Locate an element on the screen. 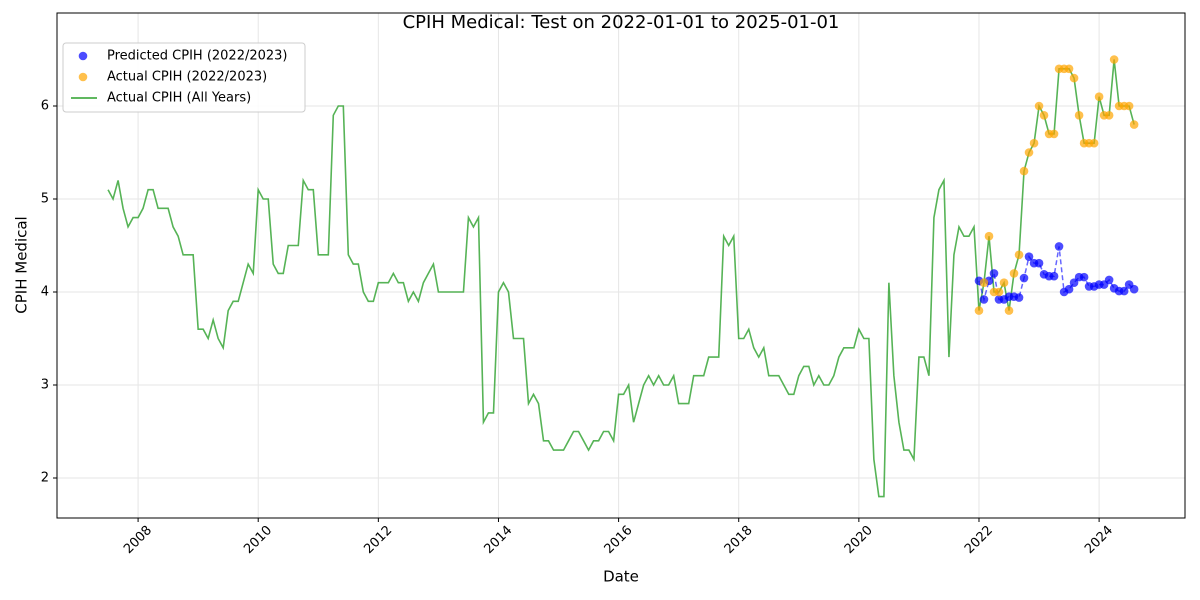  y-tick-label: 4 is located at coordinates (45, 292).